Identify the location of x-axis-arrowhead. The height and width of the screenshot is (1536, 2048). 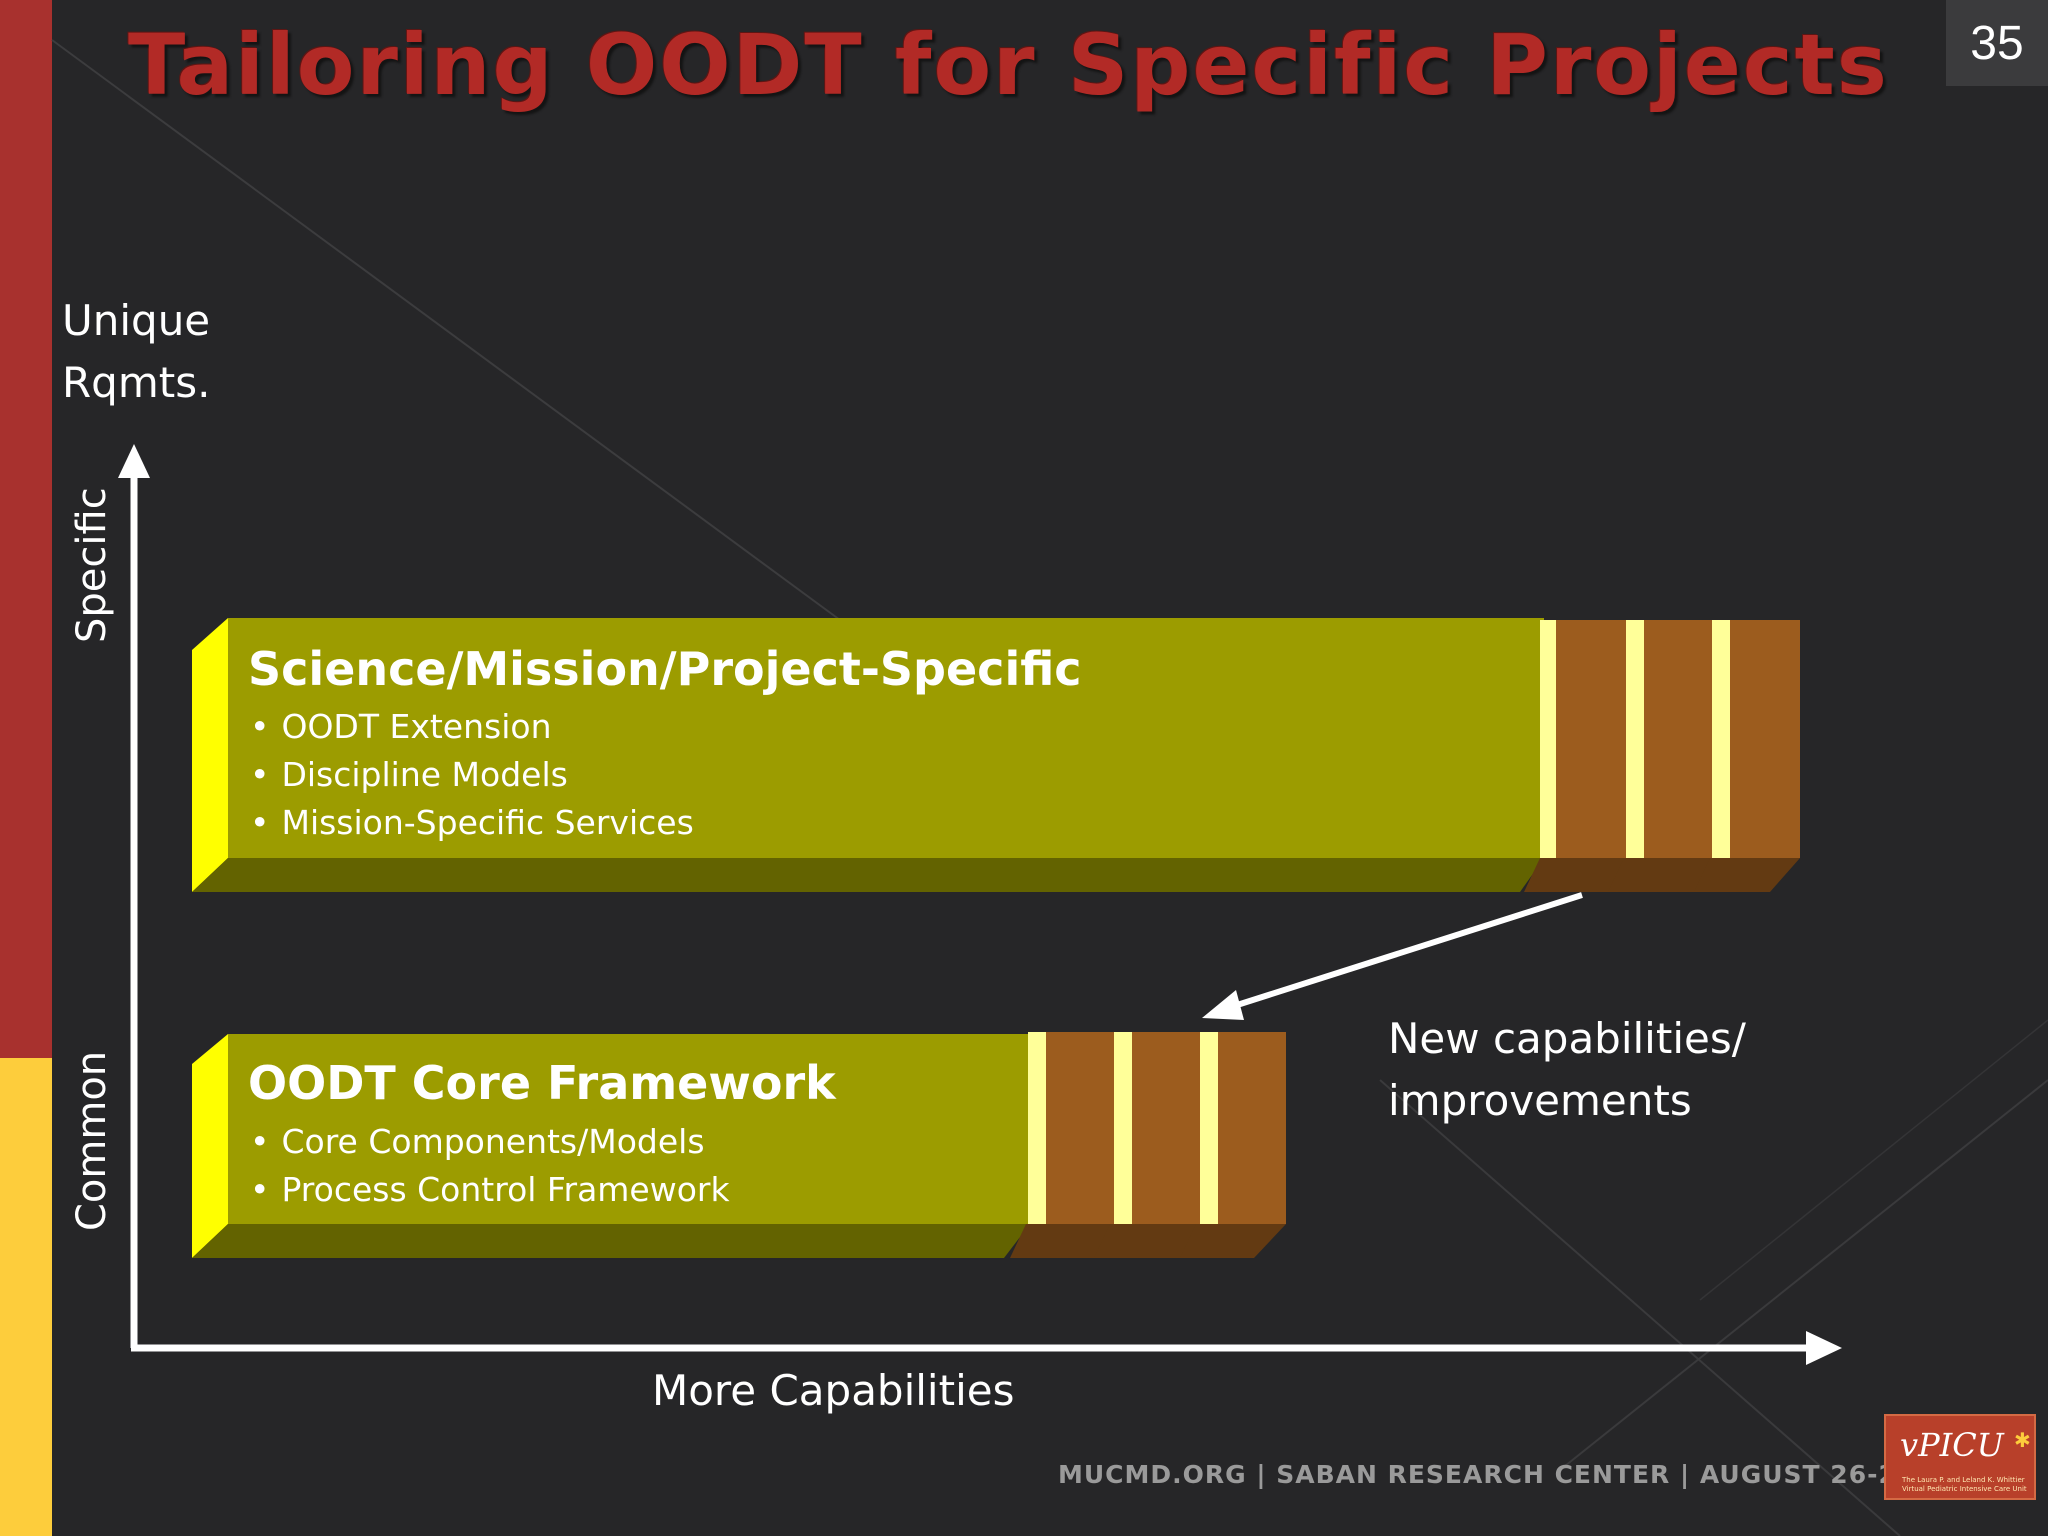
(1824, 1348).